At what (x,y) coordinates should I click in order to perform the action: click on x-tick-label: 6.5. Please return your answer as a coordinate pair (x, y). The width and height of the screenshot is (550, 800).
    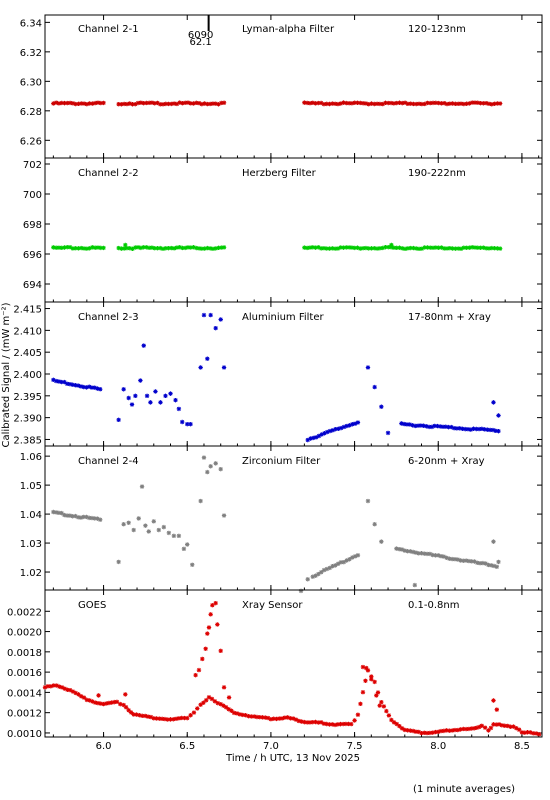
    Looking at the image, I should click on (187, 746).